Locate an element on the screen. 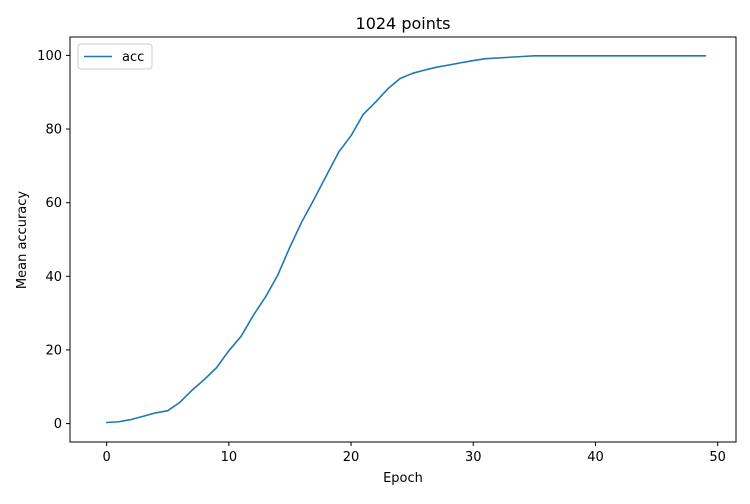 This screenshot has height=504, width=750. y-tick-label: 20 is located at coordinates (53, 350).